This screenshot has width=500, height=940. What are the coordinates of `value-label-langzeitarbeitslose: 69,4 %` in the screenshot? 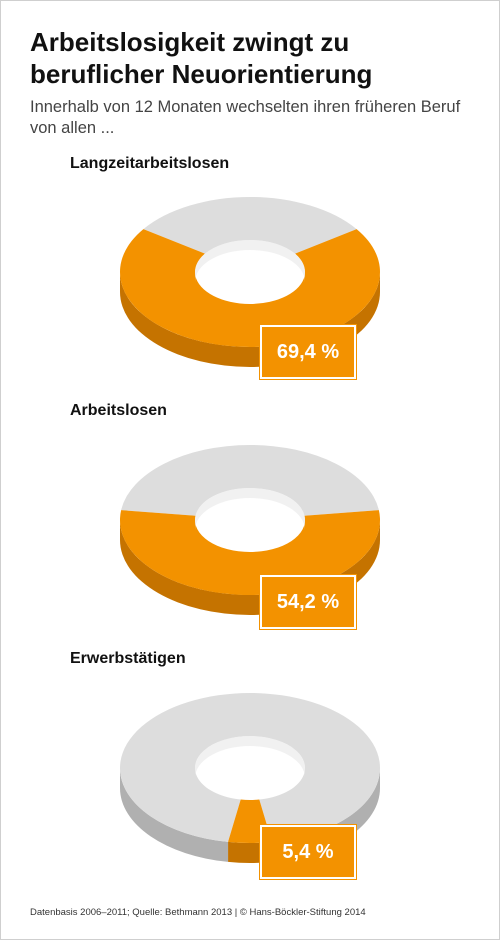 It's located at (308, 352).